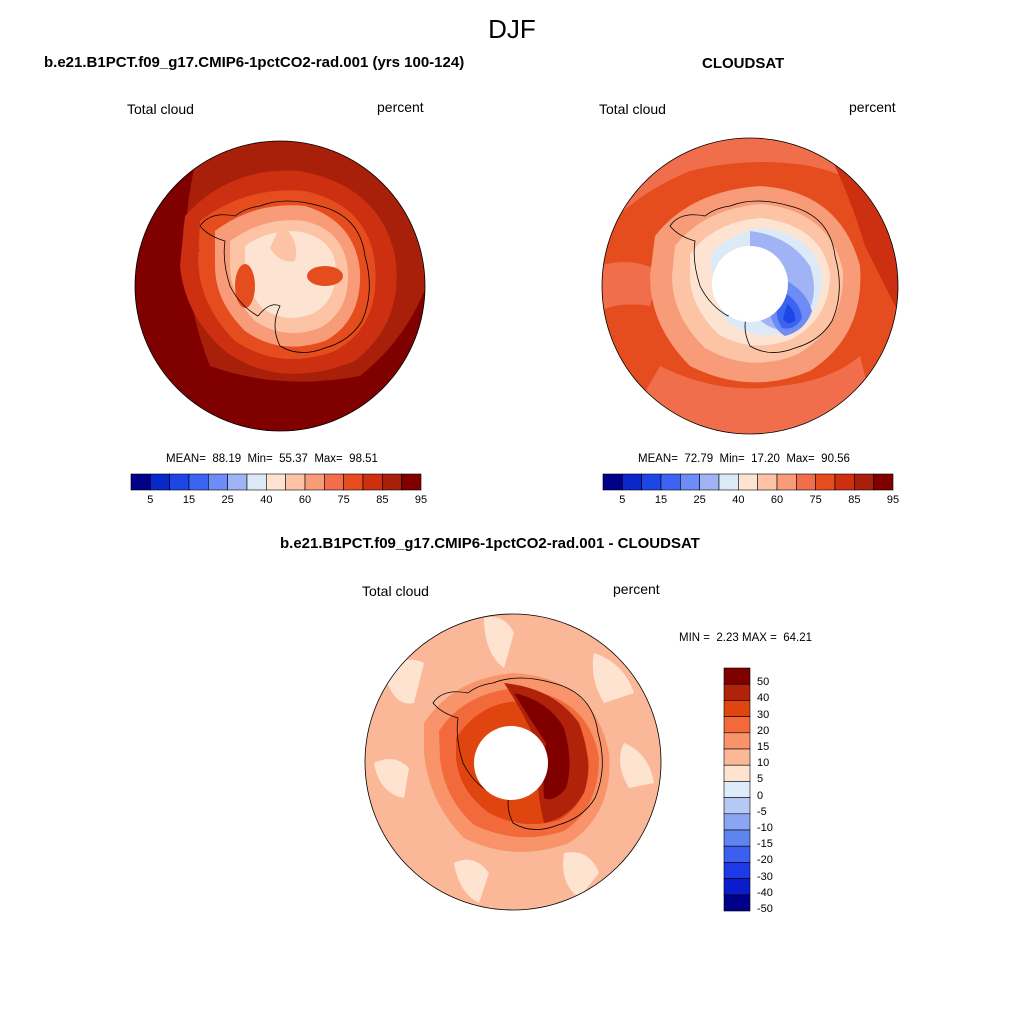  What do you see at coordinates (343, 500) in the screenshot?
I see `model-colorbar-tick-label: 75` at bounding box center [343, 500].